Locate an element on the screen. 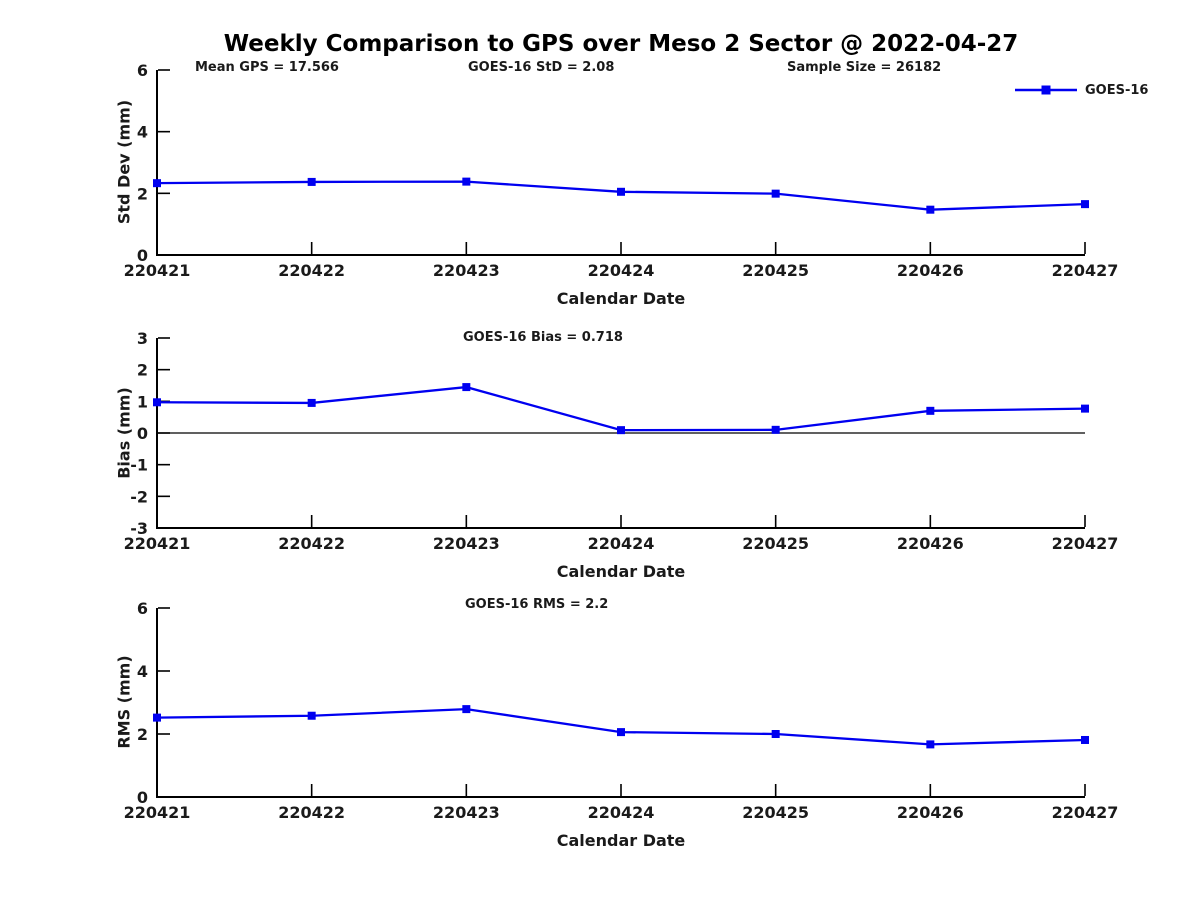 The height and width of the screenshot is (900, 1200). y-tick-label: -3 is located at coordinates (139, 528).